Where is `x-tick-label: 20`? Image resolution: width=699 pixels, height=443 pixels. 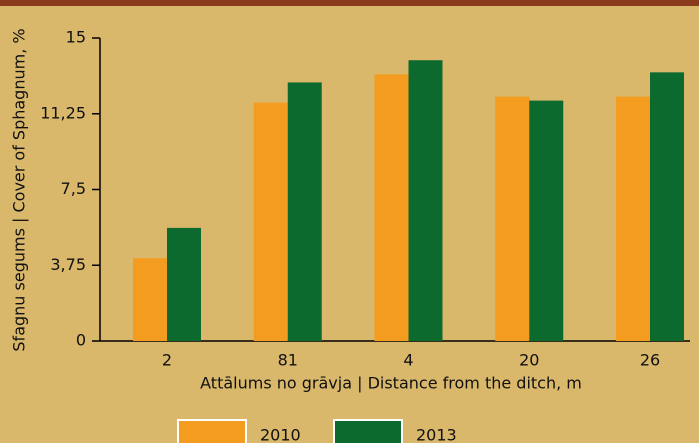 x-tick-label: 20 is located at coordinates (529, 360).